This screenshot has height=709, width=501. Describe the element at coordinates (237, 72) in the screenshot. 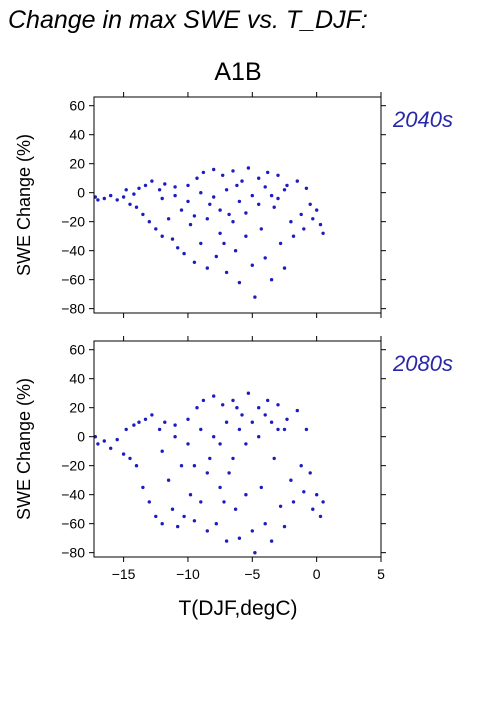

I see `scenario-label: A1B` at that location.